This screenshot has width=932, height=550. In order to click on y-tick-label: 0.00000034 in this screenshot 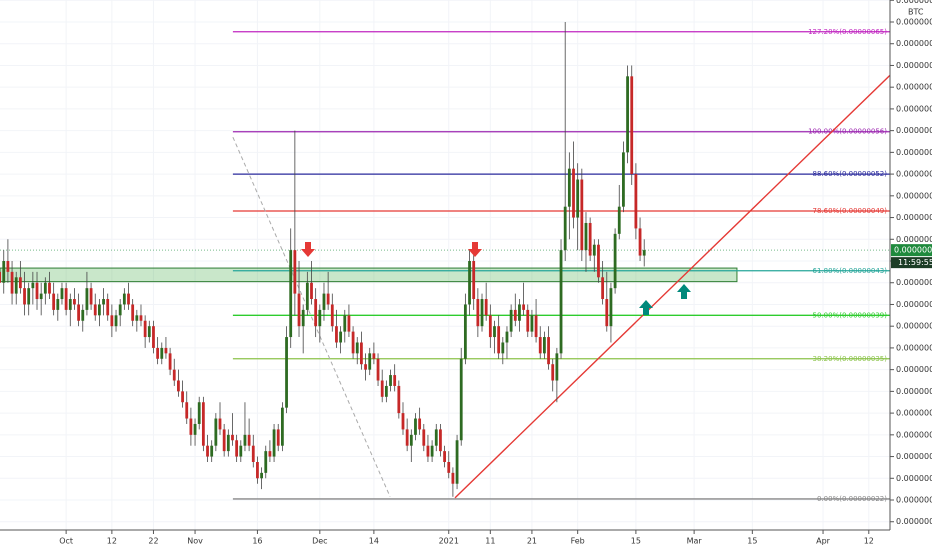, I will do `click(914, 369)`.